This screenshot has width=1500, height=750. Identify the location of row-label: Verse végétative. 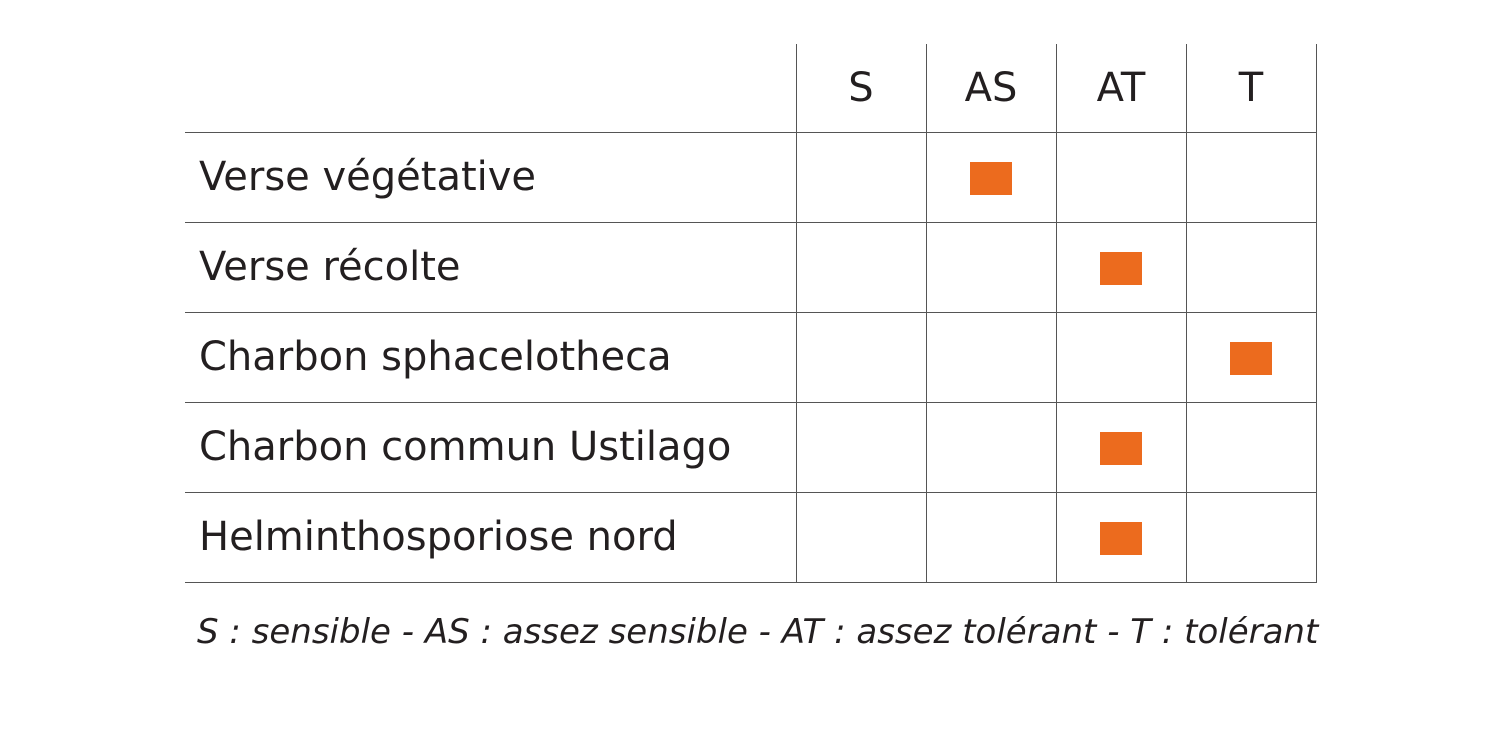
(368, 177).